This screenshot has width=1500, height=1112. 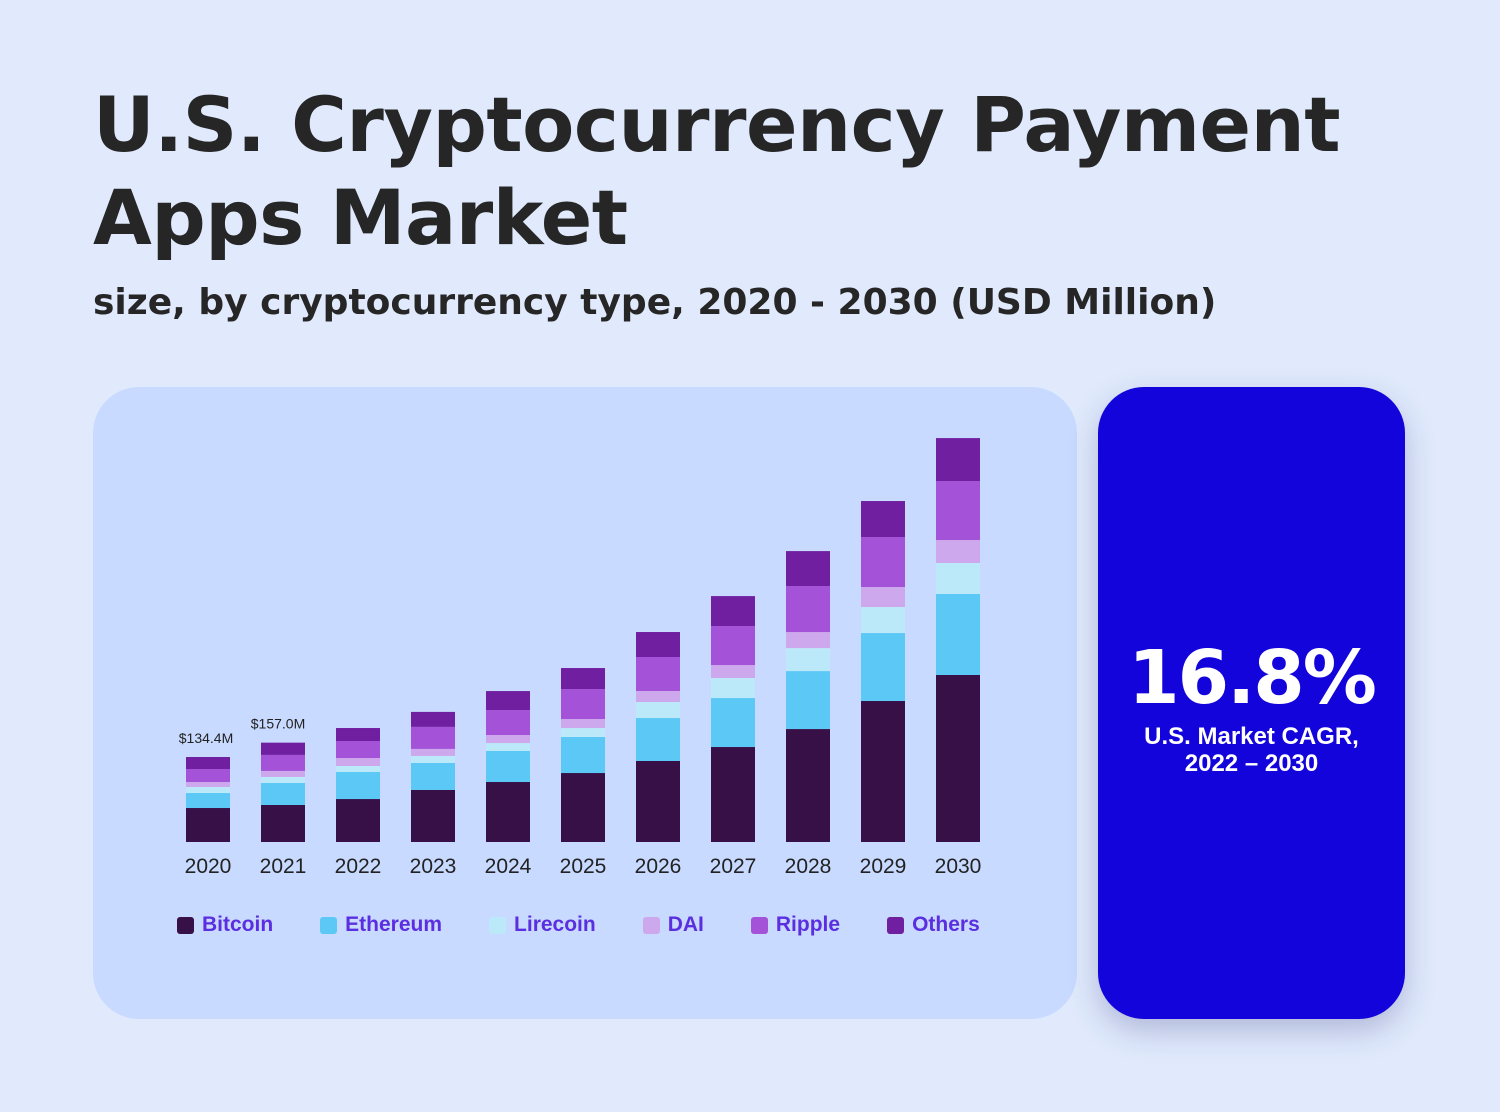 What do you see at coordinates (508, 701) in the screenshot?
I see `bar-segment-others-2024` at bounding box center [508, 701].